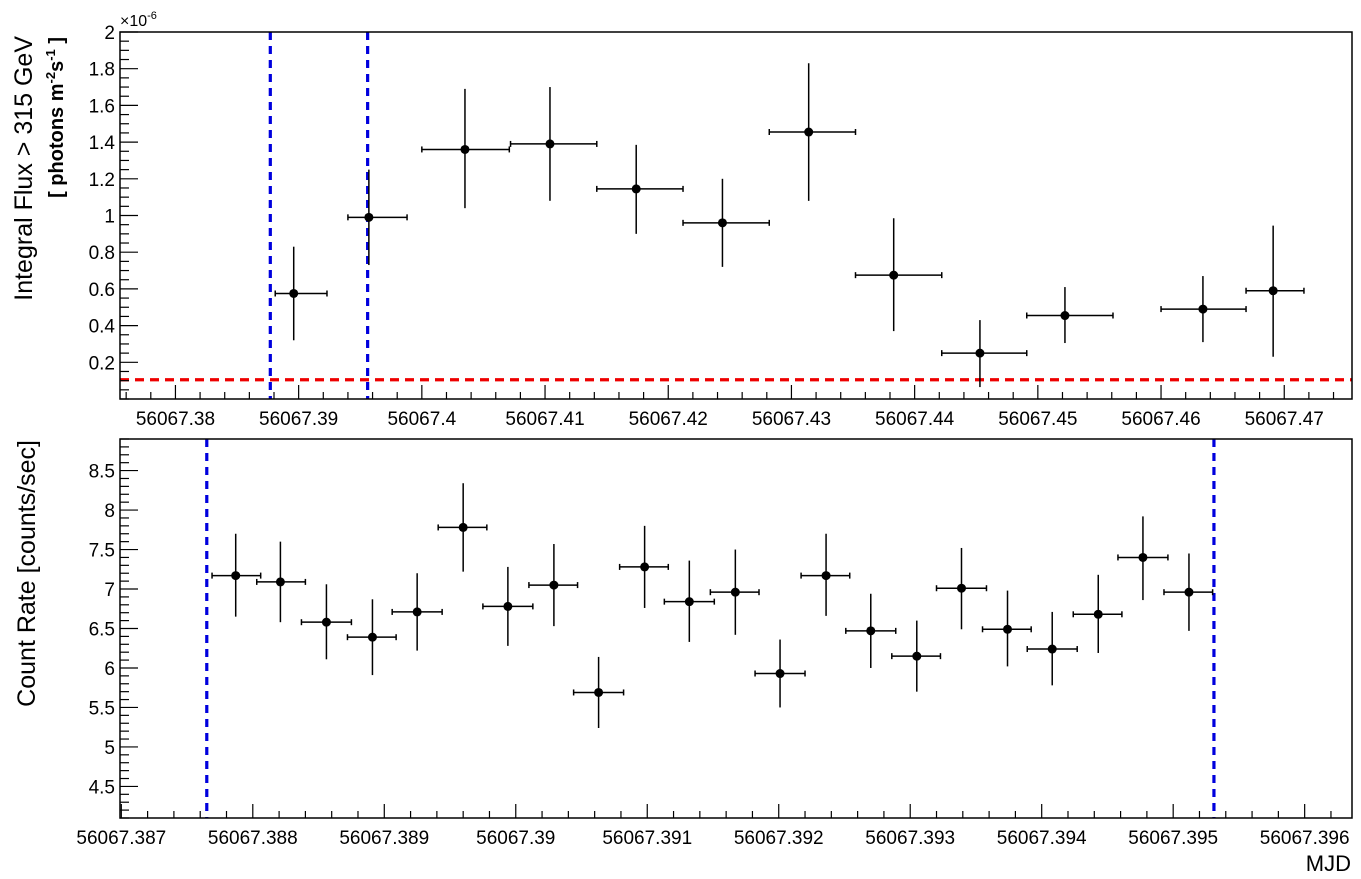  Describe the element at coordinates (298, 419) in the screenshot. I see `flux-x-tick-label: 56067.39` at that location.